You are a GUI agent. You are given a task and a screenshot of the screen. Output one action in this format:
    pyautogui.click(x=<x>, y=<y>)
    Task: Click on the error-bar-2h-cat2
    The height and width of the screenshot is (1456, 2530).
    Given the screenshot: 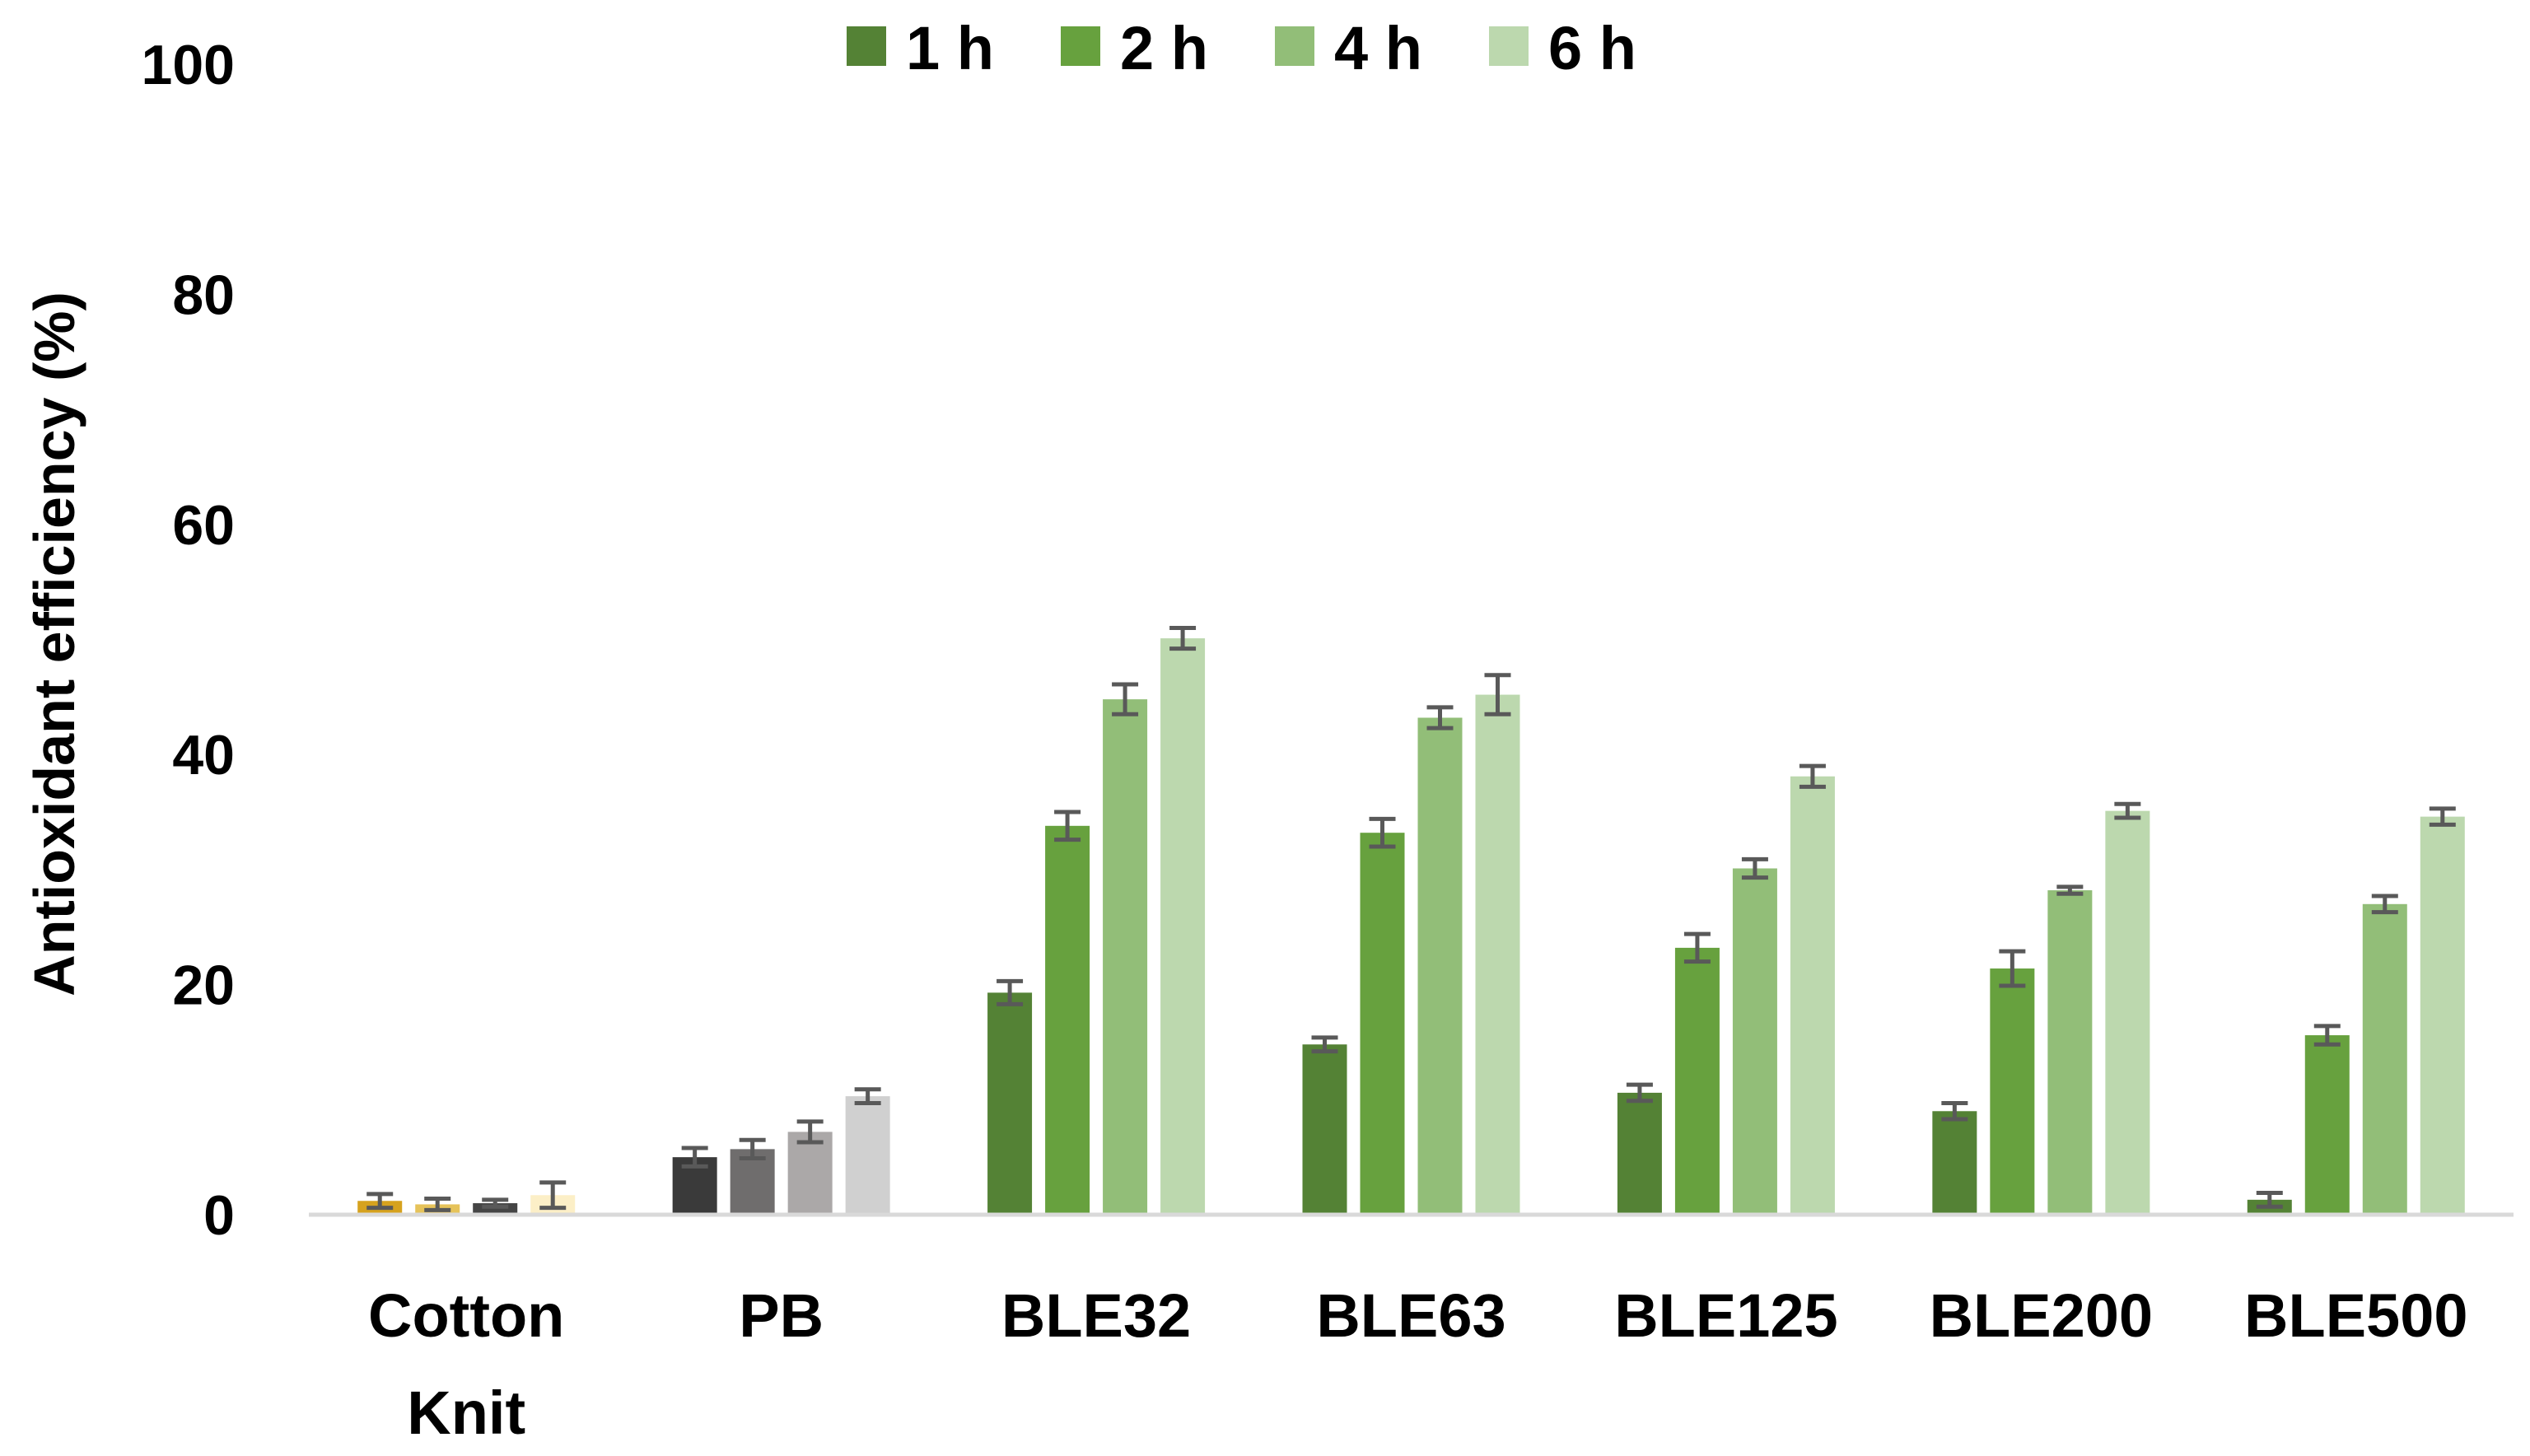 What is the action you would take?
    pyautogui.click(x=1068, y=826)
    